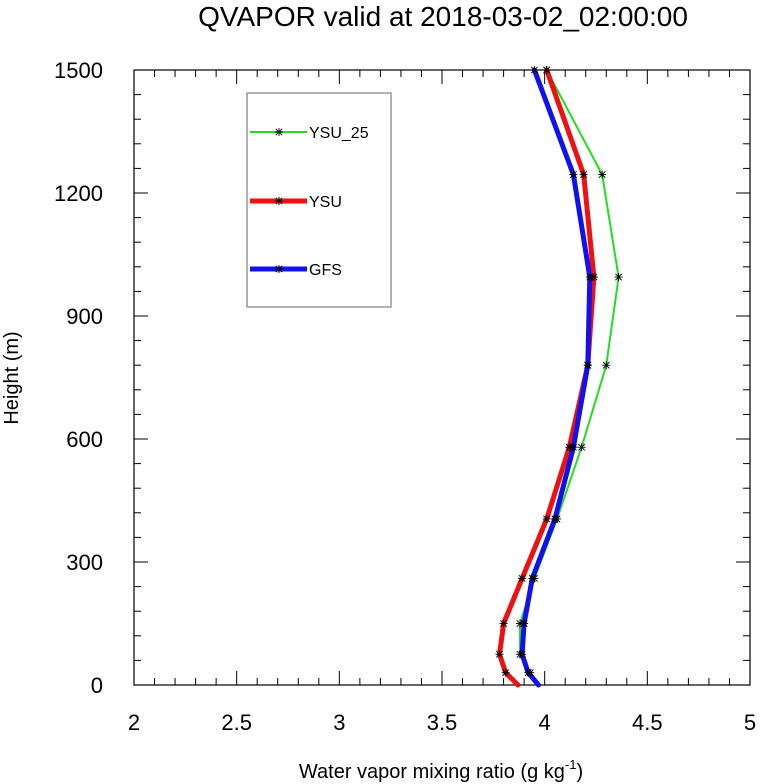  What do you see at coordinates (339, 133) in the screenshot?
I see `legend-label: YSU_25` at bounding box center [339, 133].